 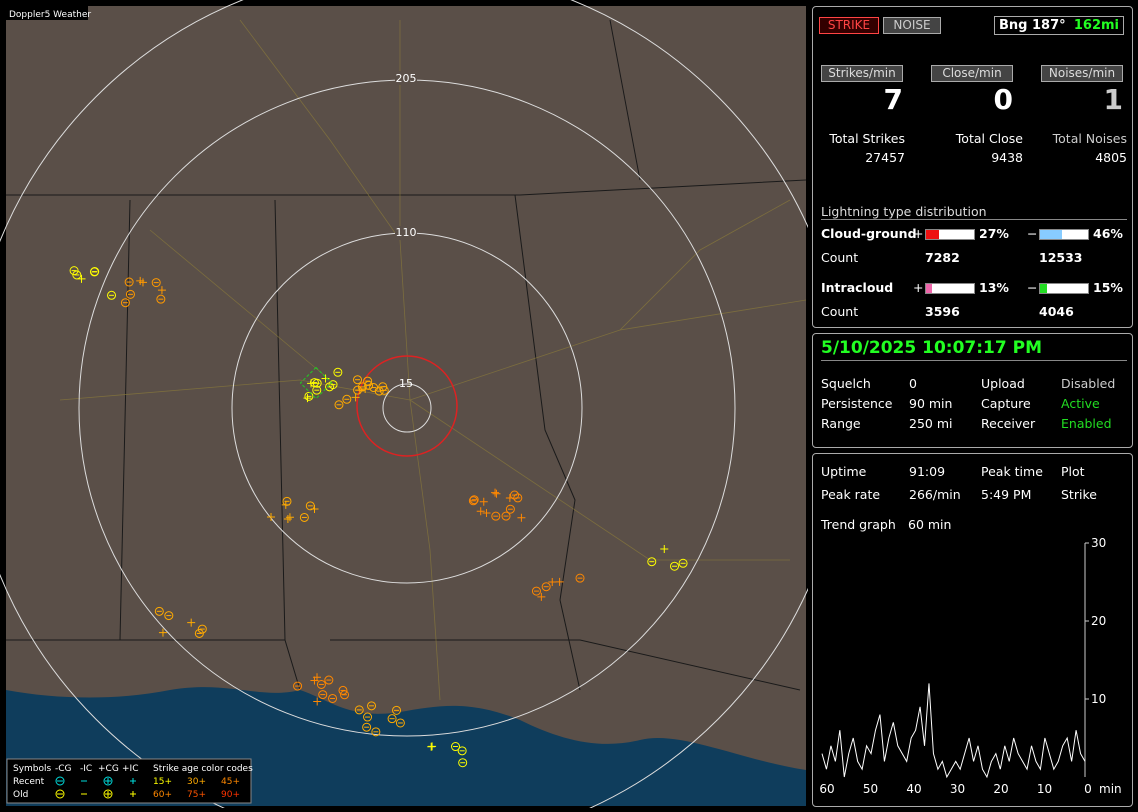 I want to click on x-tick-label: 50, so click(x=870, y=789).